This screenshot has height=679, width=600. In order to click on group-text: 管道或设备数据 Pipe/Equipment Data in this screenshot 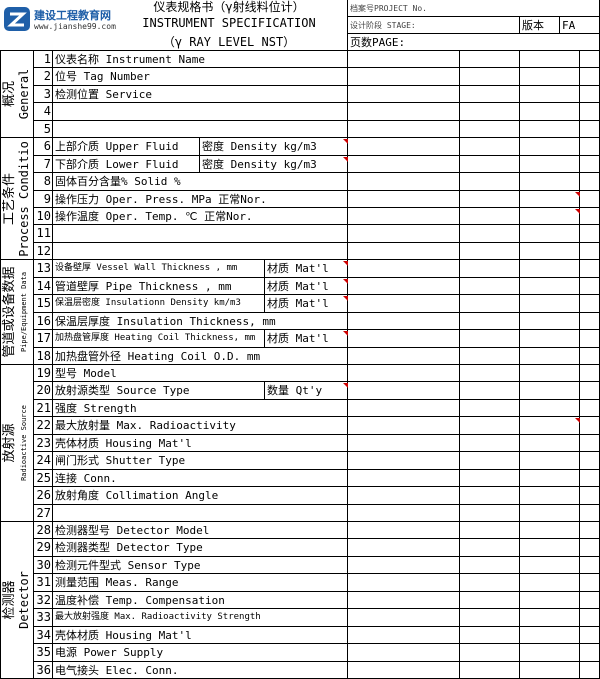, I will do `click(16, 312)`.